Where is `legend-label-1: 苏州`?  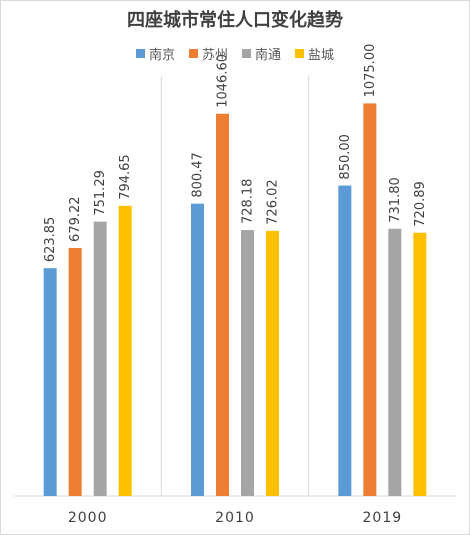
legend-label-1: 苏州 is located at coordinates (214, 55).